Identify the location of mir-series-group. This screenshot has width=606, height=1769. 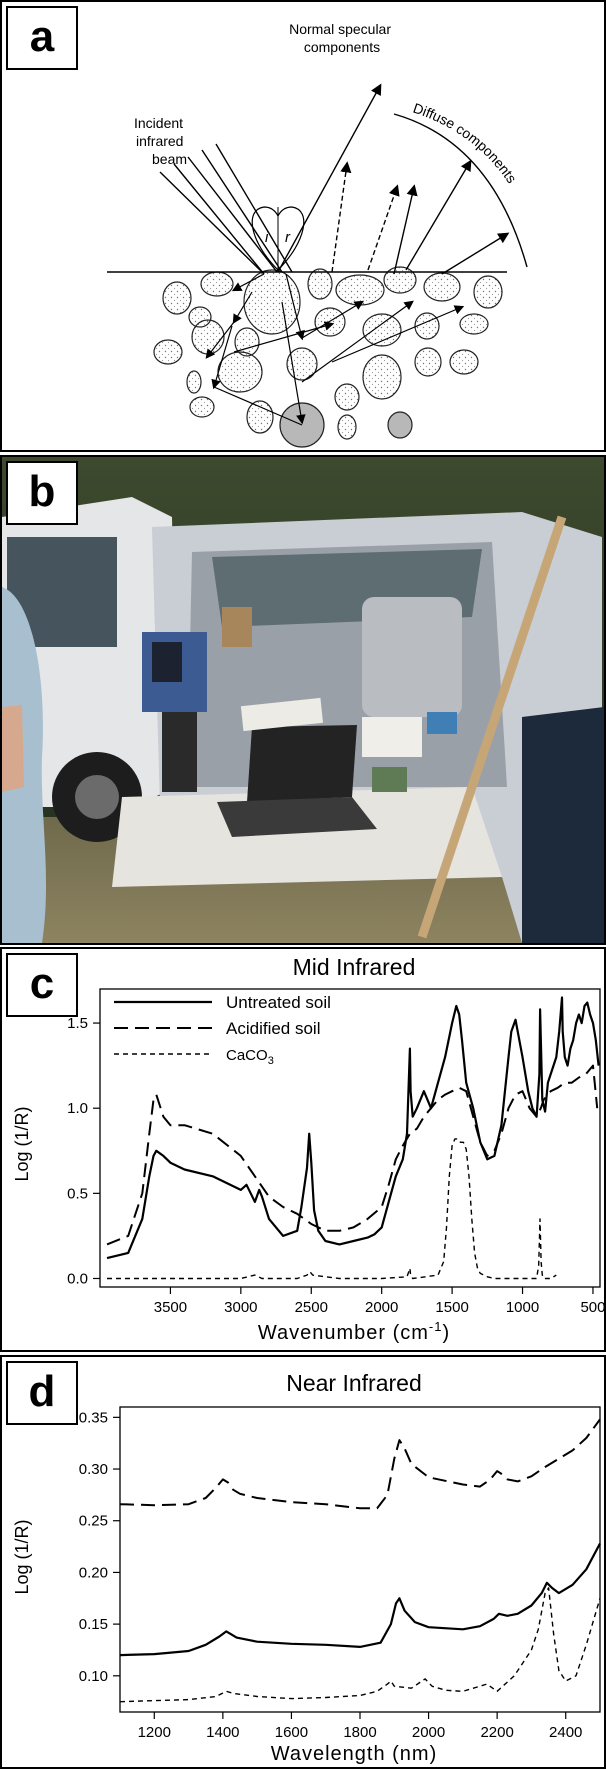
(353, 1138).